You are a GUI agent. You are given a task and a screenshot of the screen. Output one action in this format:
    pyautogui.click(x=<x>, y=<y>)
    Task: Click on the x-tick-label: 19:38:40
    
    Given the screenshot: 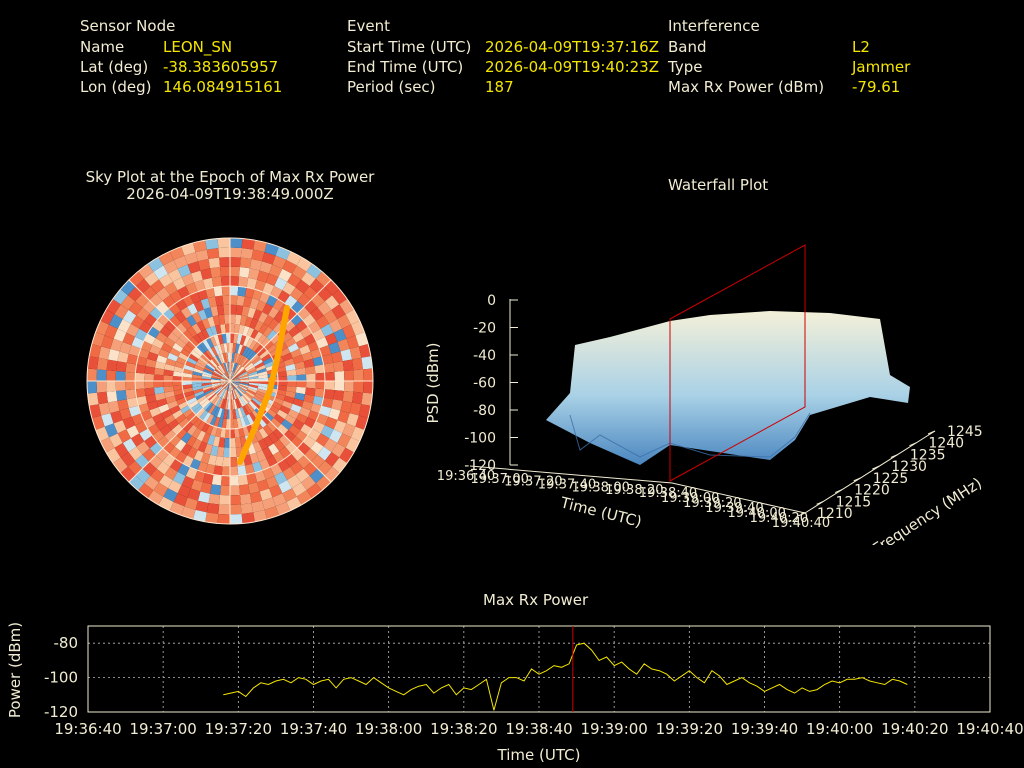 What is the action you would take?
    pyautogui.click(x=538, y=729)
    